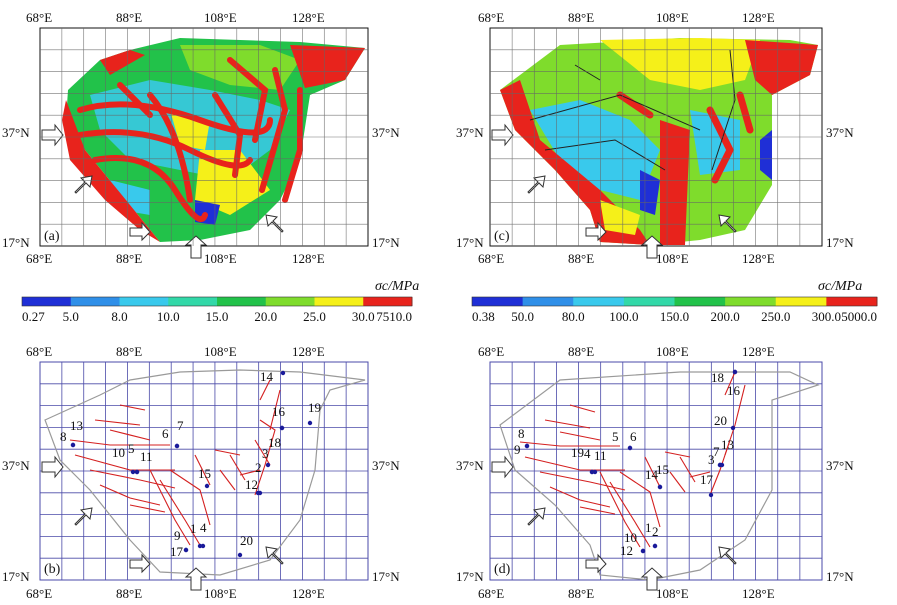 The image size is (897, 605). What do you see at coordinates (659, 141) in the screenshot?
I see `panel-c-stress-field` at bounding box center [659, 141].